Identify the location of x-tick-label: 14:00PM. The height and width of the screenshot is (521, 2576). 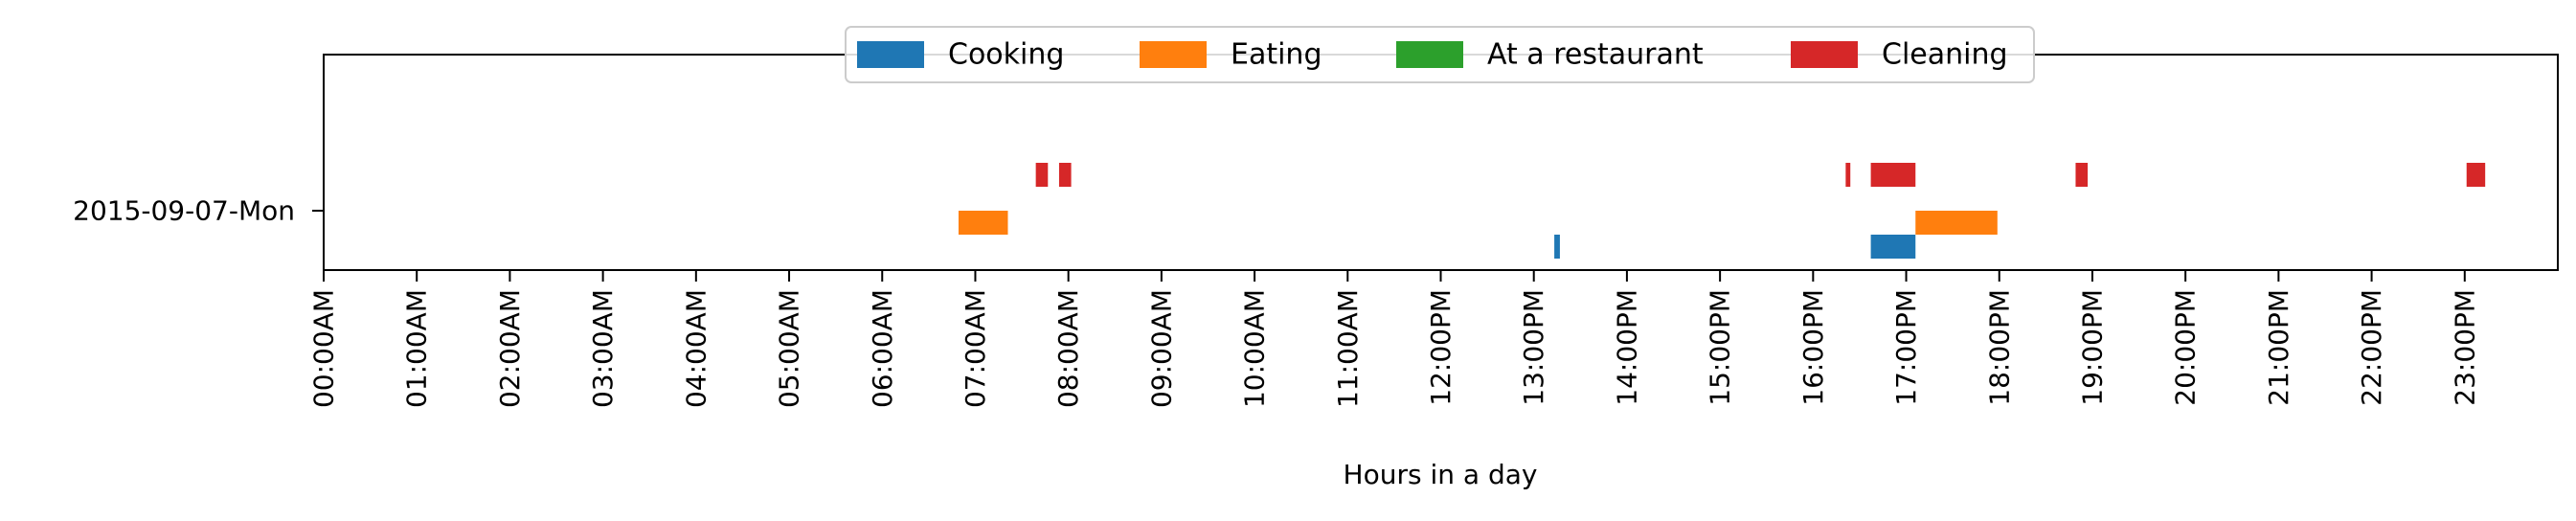
(1626, 347).